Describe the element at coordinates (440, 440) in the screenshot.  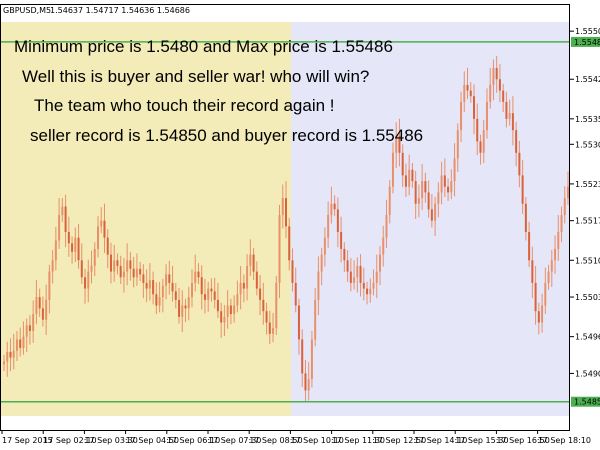
I see `x-tick-label: 17 Sep 14:10` at that location.